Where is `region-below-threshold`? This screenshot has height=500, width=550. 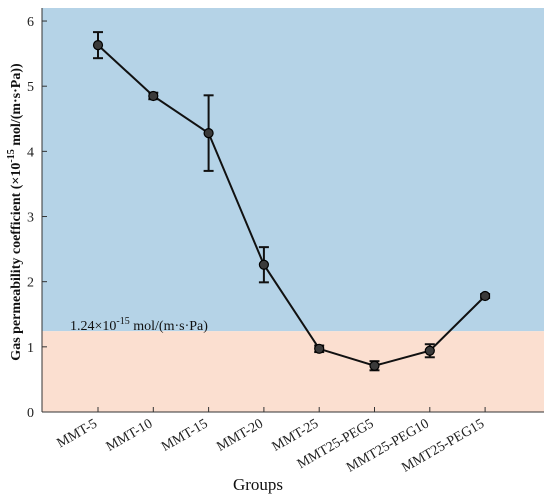
region-below-threshold is located at coordinates (293, 371).